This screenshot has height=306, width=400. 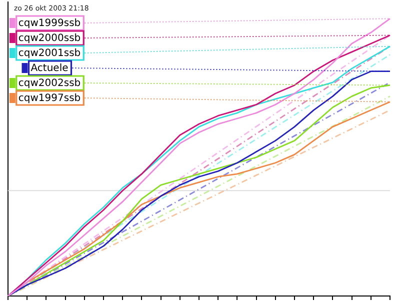 I want to click on legend-label: cqw2000ssb, so click(x=49, y=38).